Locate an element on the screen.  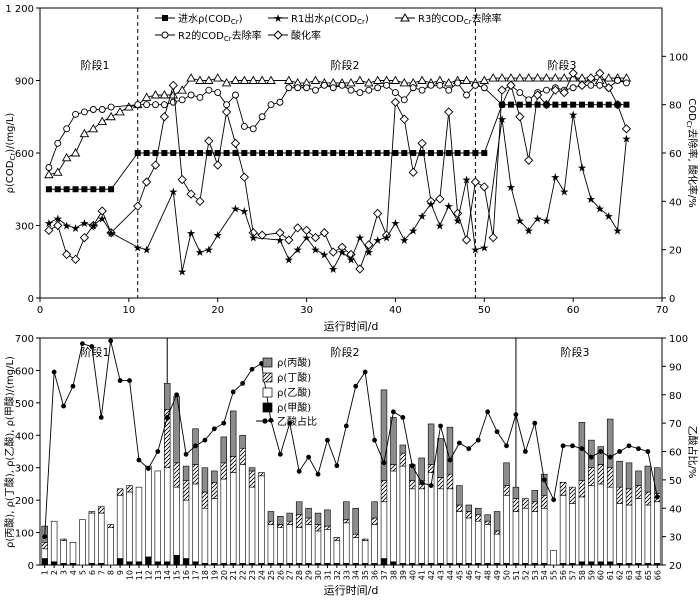
bottom-xtick-label: 65 is located at coordinates (648, 575).